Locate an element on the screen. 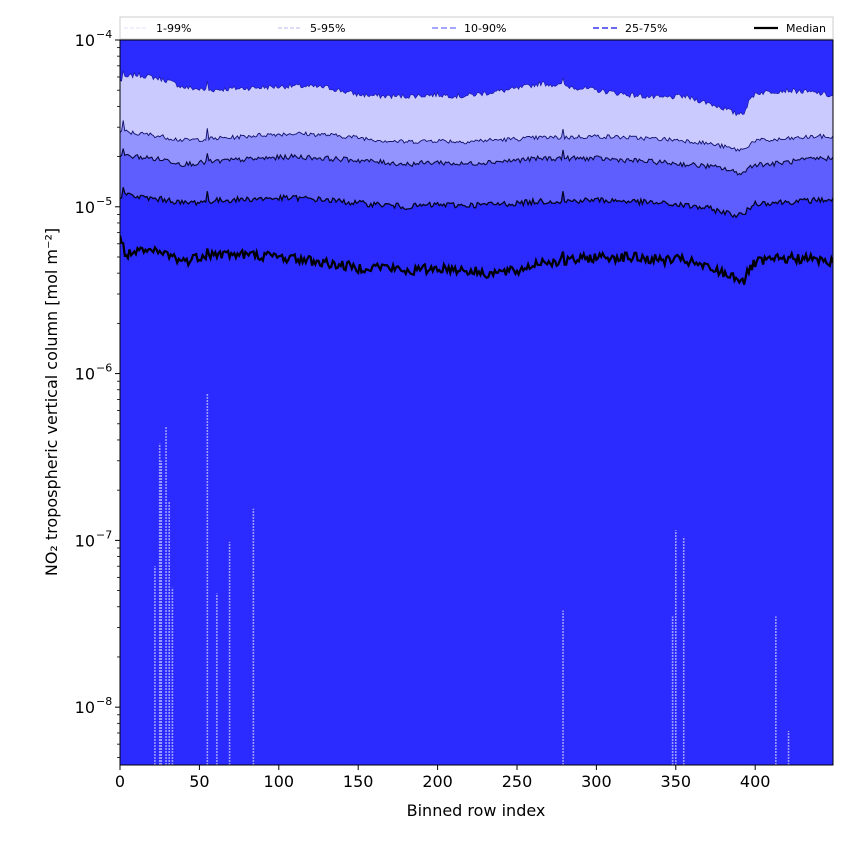 This screenshot has height=850, width=850. legend: 1-99% 5-95% 10-90% 25-75% Median is located at coordinates (476, 28).